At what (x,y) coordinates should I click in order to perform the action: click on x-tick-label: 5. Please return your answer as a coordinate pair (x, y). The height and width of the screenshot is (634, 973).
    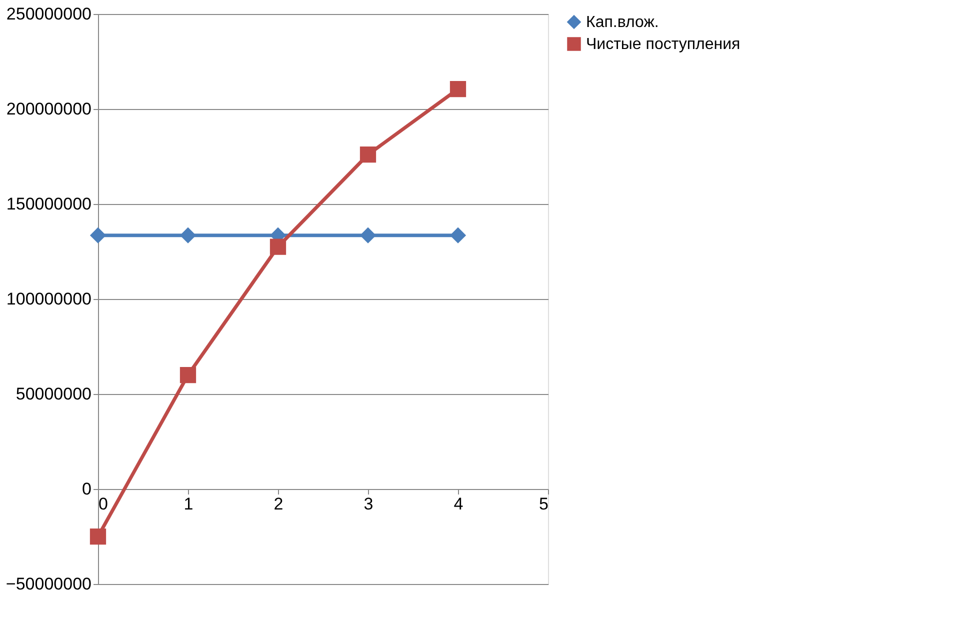
    Looking at the image, I should click on (543, 504).